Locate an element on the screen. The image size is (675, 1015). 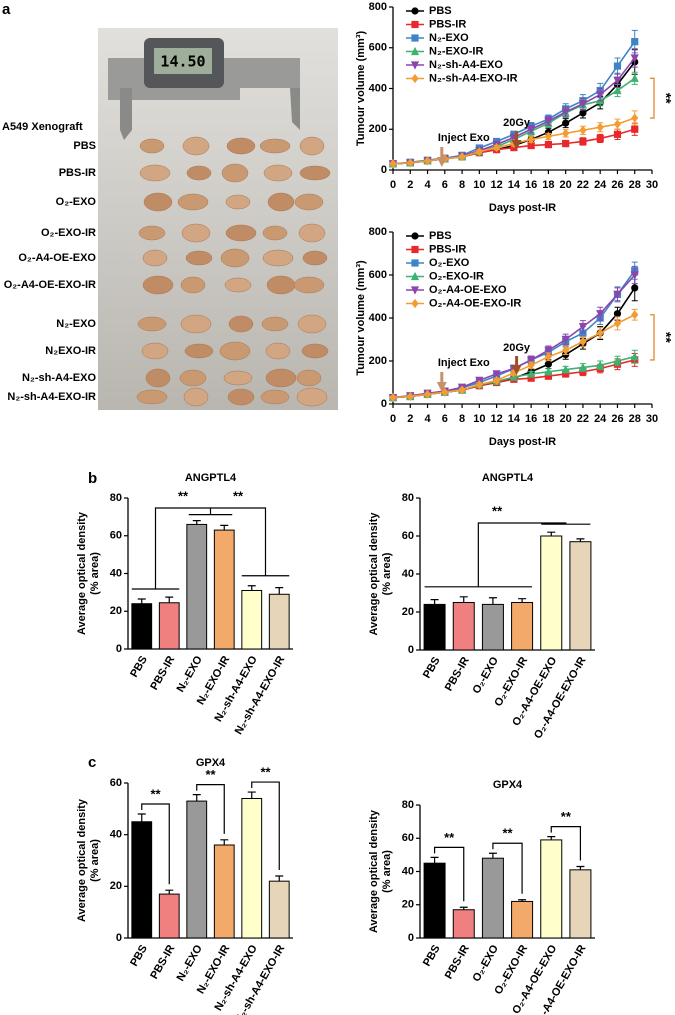
x-tick-label: PBS is located at coordinates (139, 956).